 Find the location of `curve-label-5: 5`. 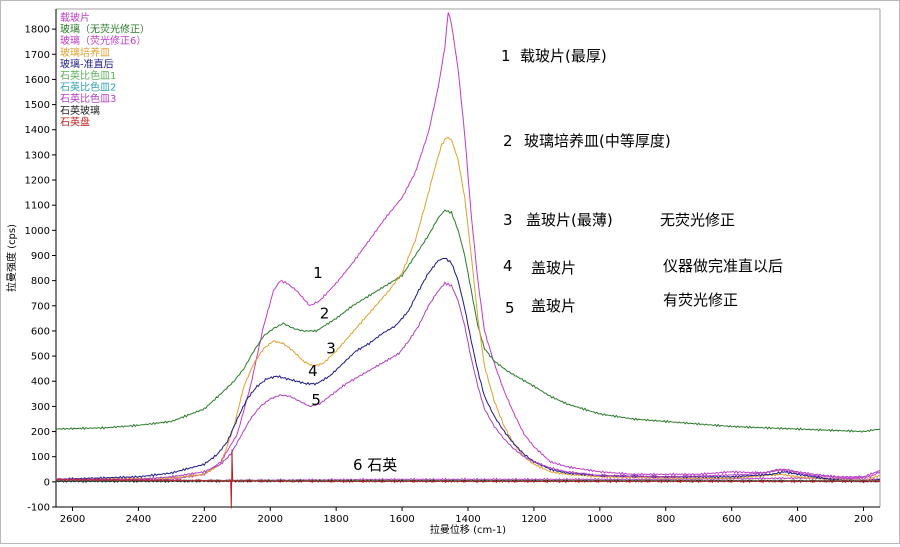

curve-label-5: 5 is located at coordinates (316, 400).